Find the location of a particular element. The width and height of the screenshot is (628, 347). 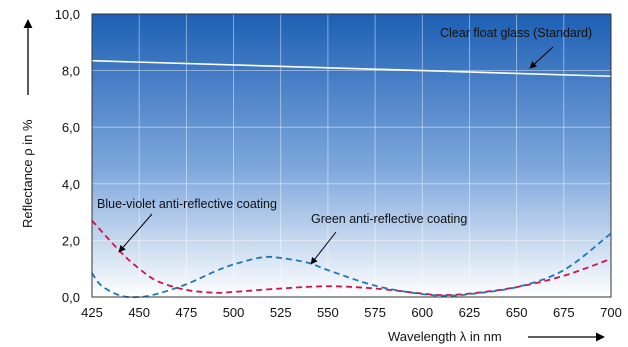

y-tick-label: 4,0 is located at coordinates (71, 184).